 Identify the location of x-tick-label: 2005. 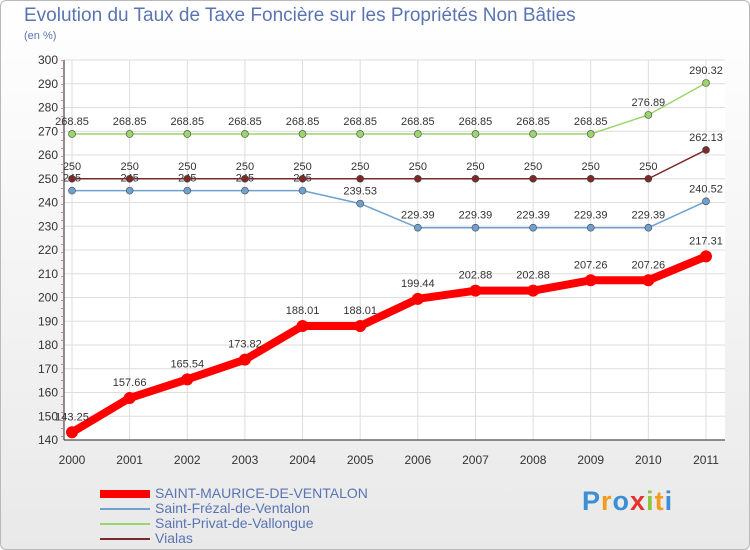
(360, 460).